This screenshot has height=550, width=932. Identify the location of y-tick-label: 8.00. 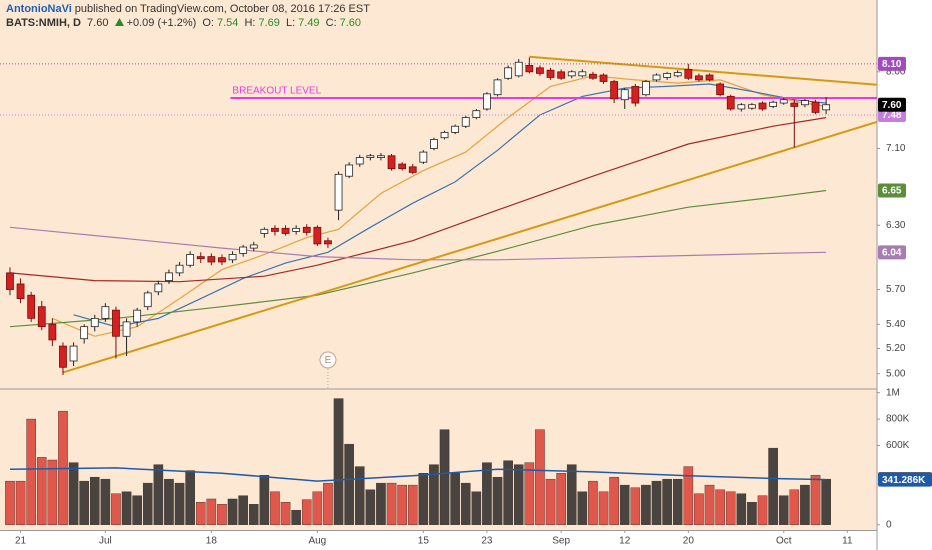
(896, 71).